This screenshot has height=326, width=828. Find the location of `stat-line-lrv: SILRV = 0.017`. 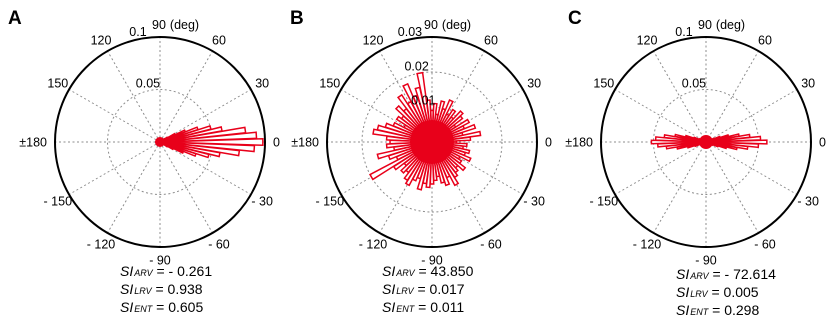

stat-line-lrv: SILRV = 0.017 is located at coordinates (423, 289).